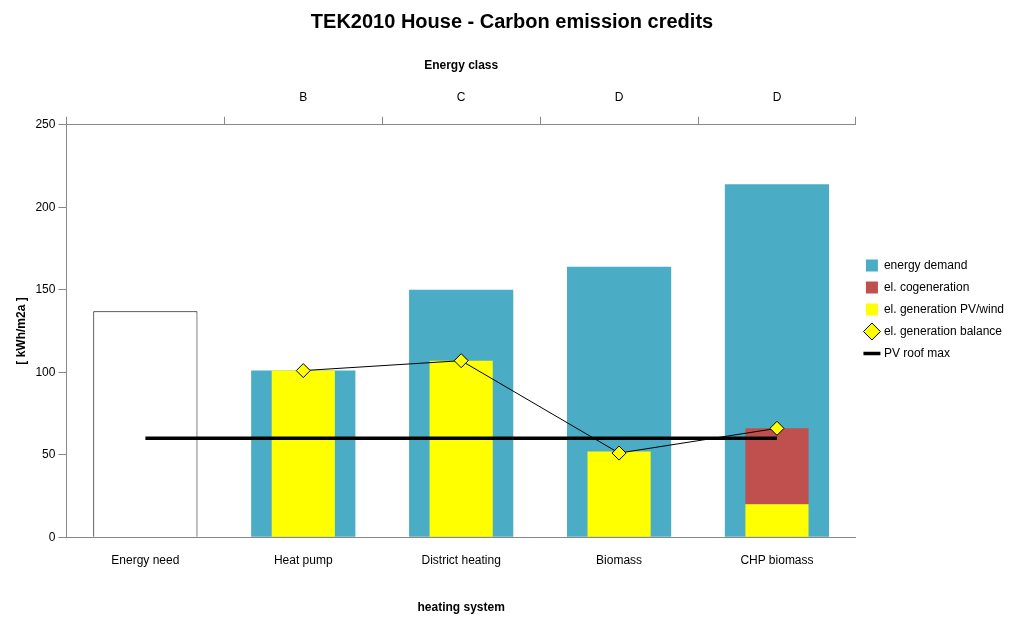 This screenshot has width=1034, height=619. Describe the element at coordinates (461, 559) in the screenshot. I see `x-tick-label: District heating` at that location.